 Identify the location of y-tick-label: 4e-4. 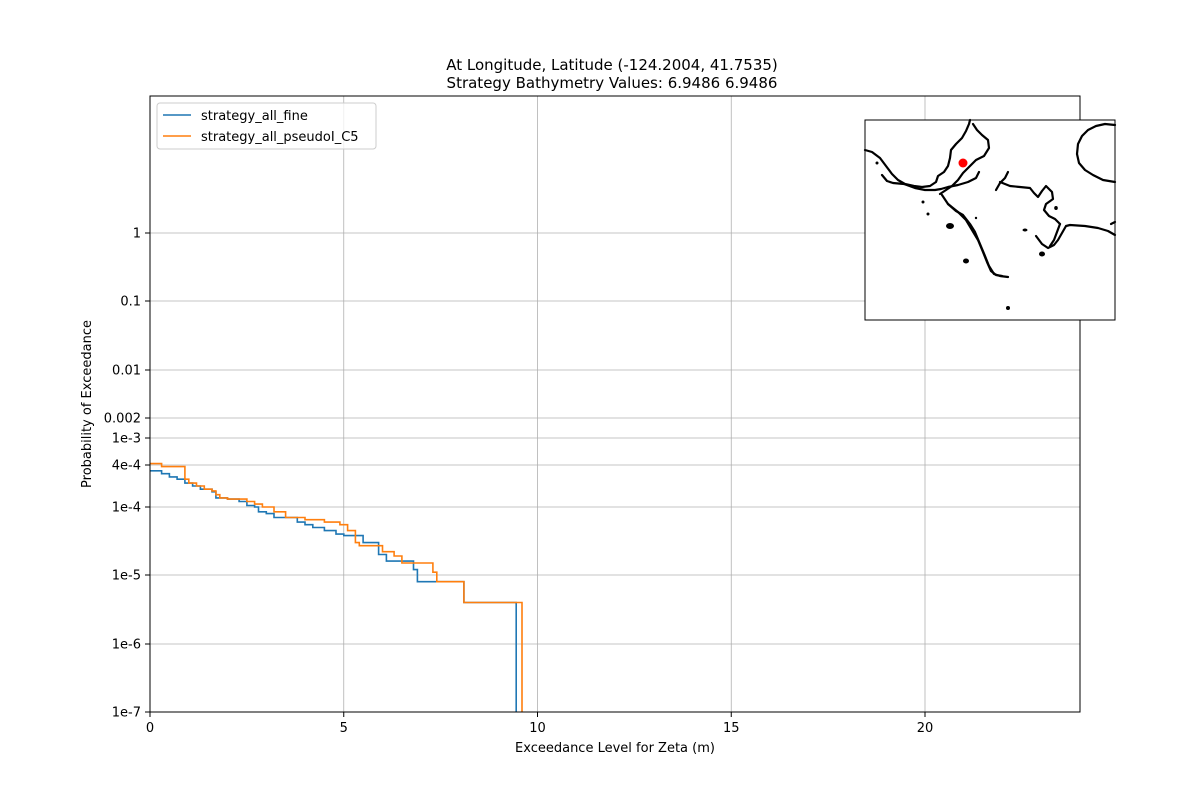
(126, 466).